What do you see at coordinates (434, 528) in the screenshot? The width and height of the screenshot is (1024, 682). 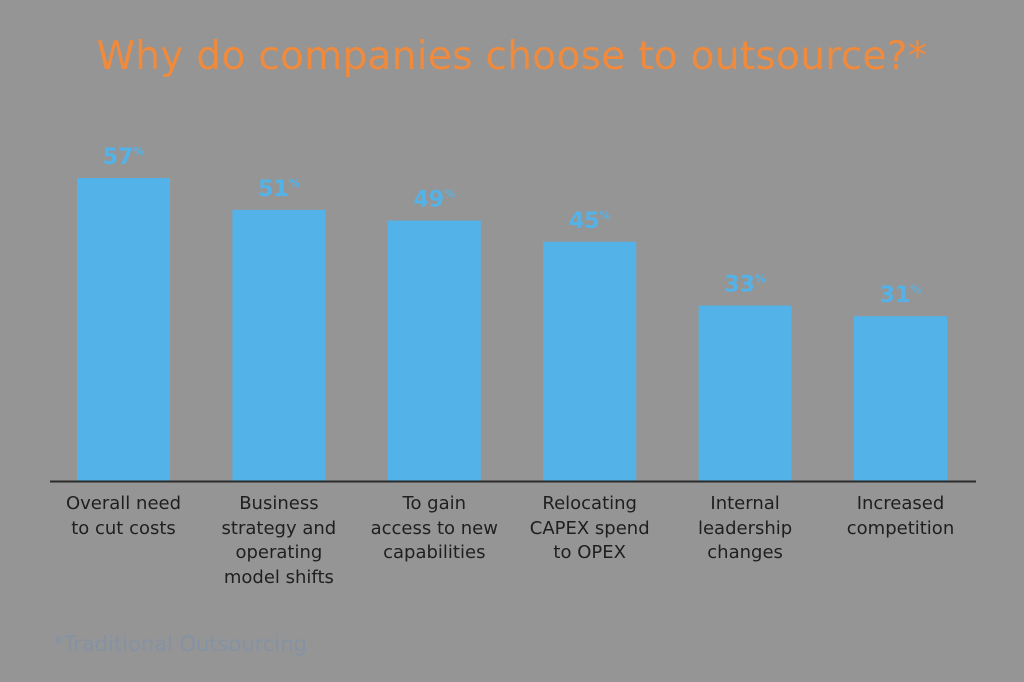 I see `category-label: To gain access to new capabilities` at bounding box center [434, 528].